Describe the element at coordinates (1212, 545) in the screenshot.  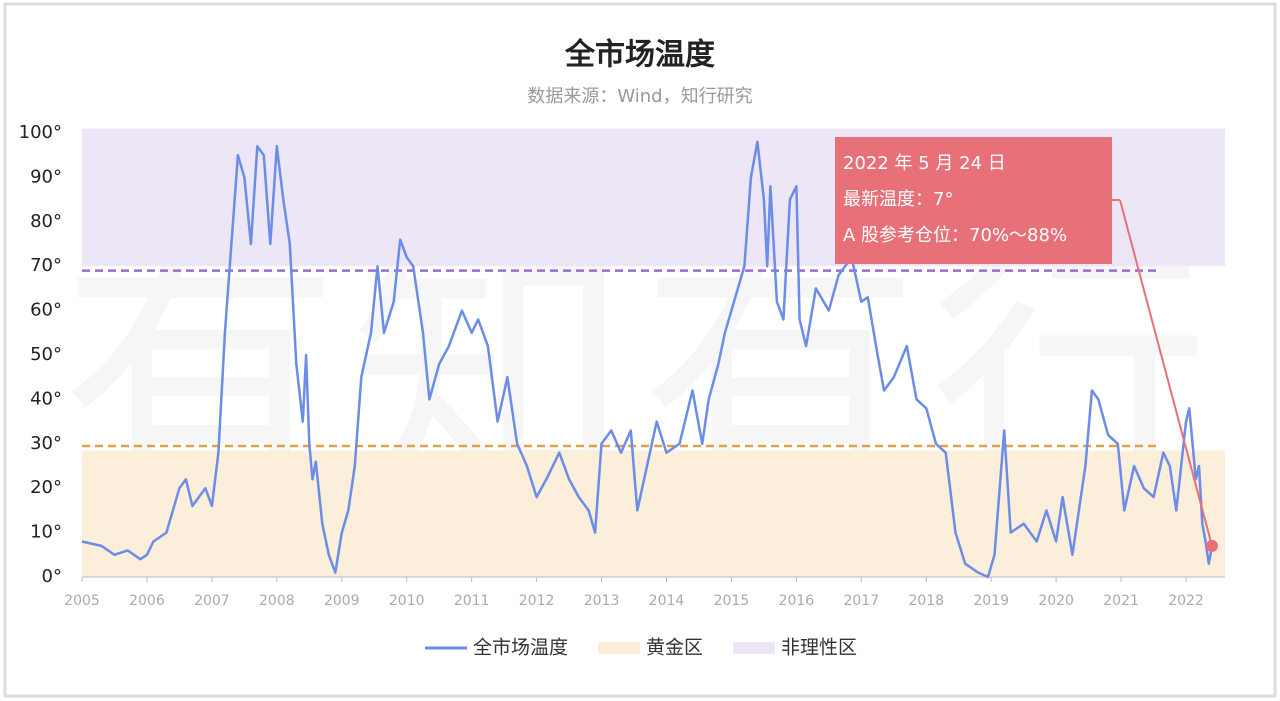
I see `latest-point` at that location.